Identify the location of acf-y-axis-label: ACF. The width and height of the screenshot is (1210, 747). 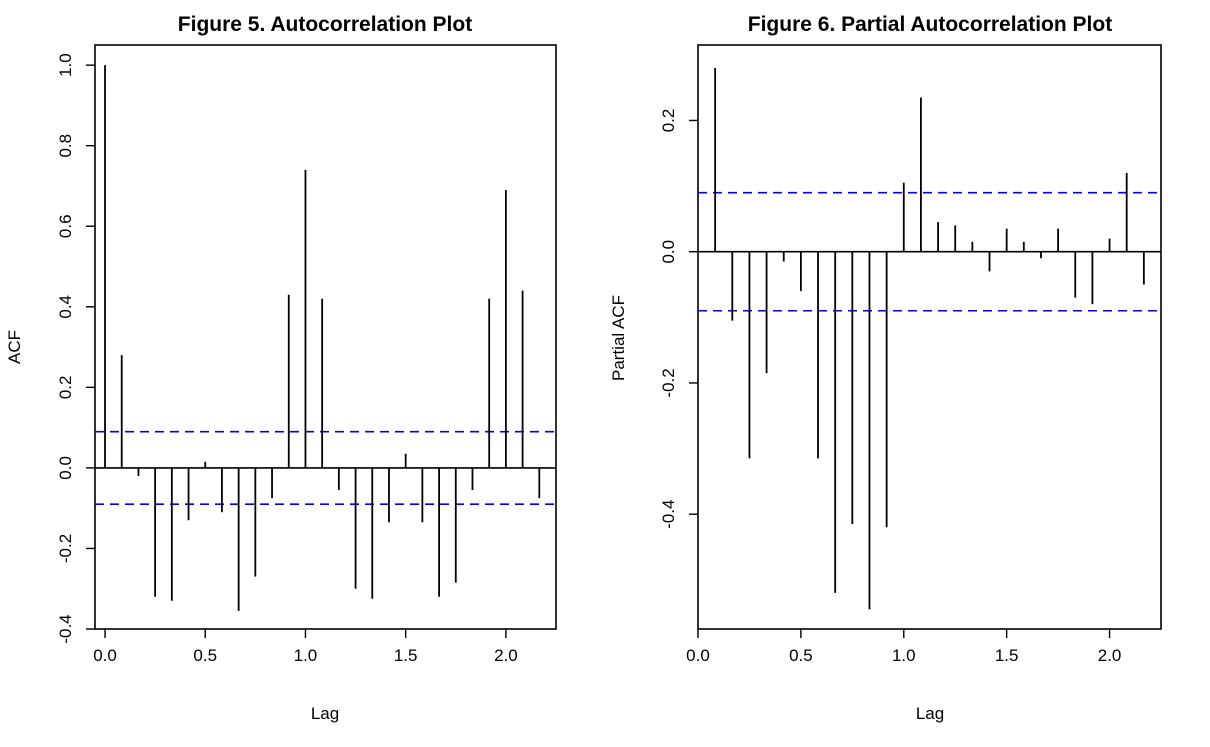
(14, 347).